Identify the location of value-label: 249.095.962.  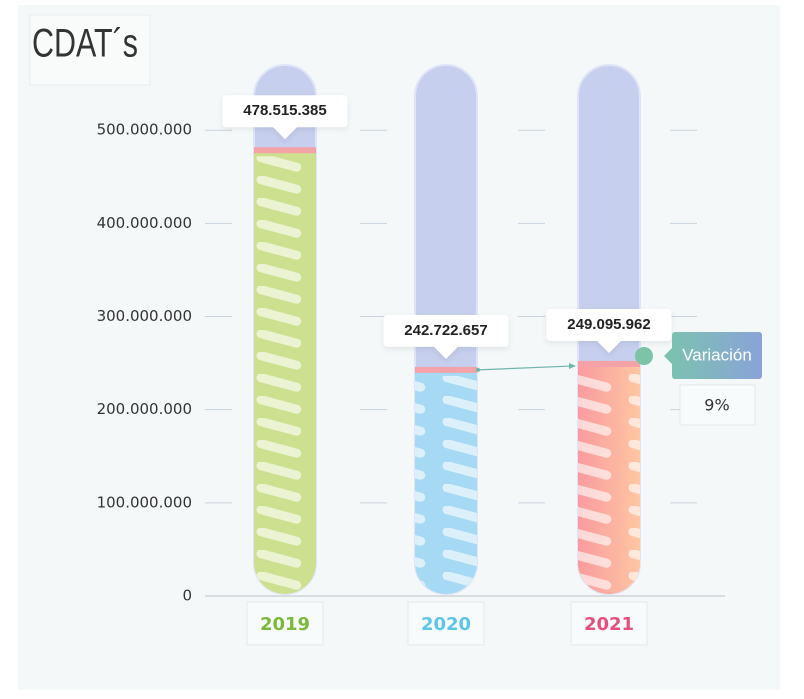
(608, 324).